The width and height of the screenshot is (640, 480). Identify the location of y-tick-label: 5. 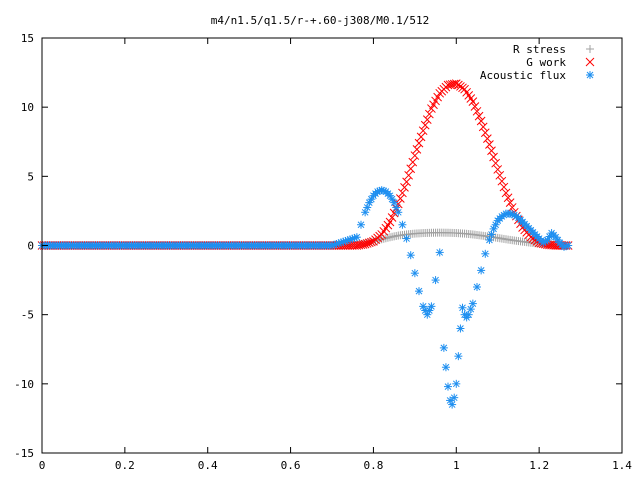
(30, 176).